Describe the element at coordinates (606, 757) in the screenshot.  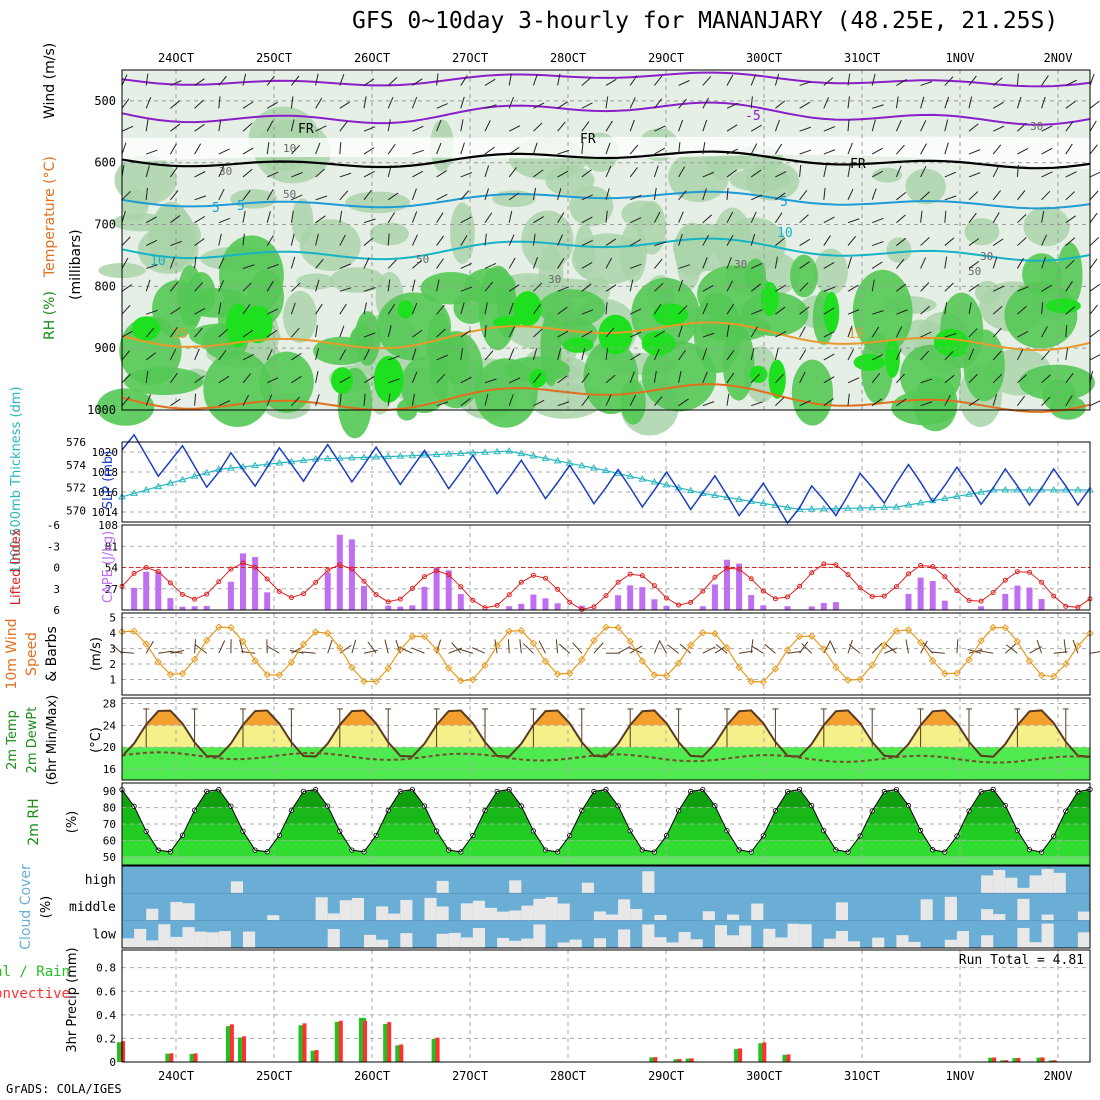
I see `dewpoint-line` at that location.